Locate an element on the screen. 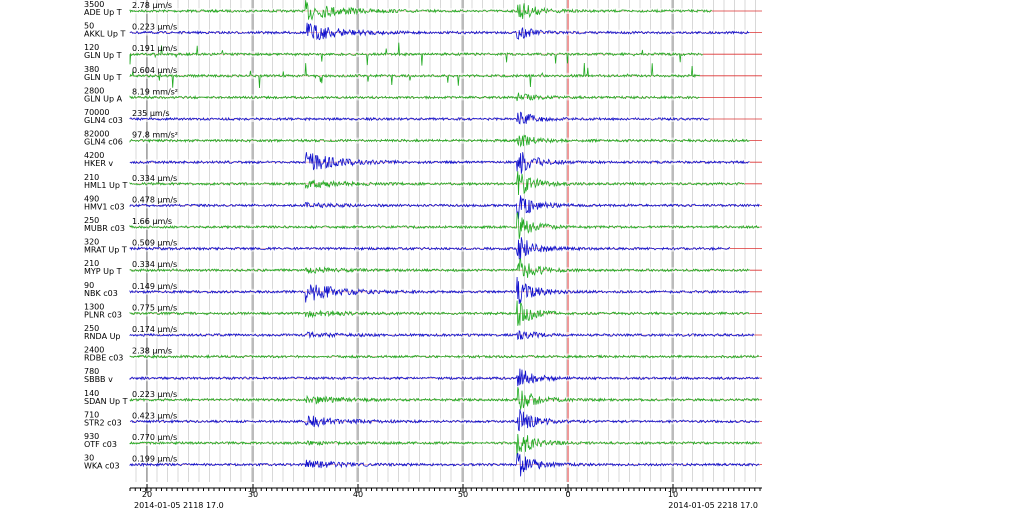 Image resolution: width=1024 pixels, height=512 pixels. tick-label: 50 is located at coordinates (463, 494).